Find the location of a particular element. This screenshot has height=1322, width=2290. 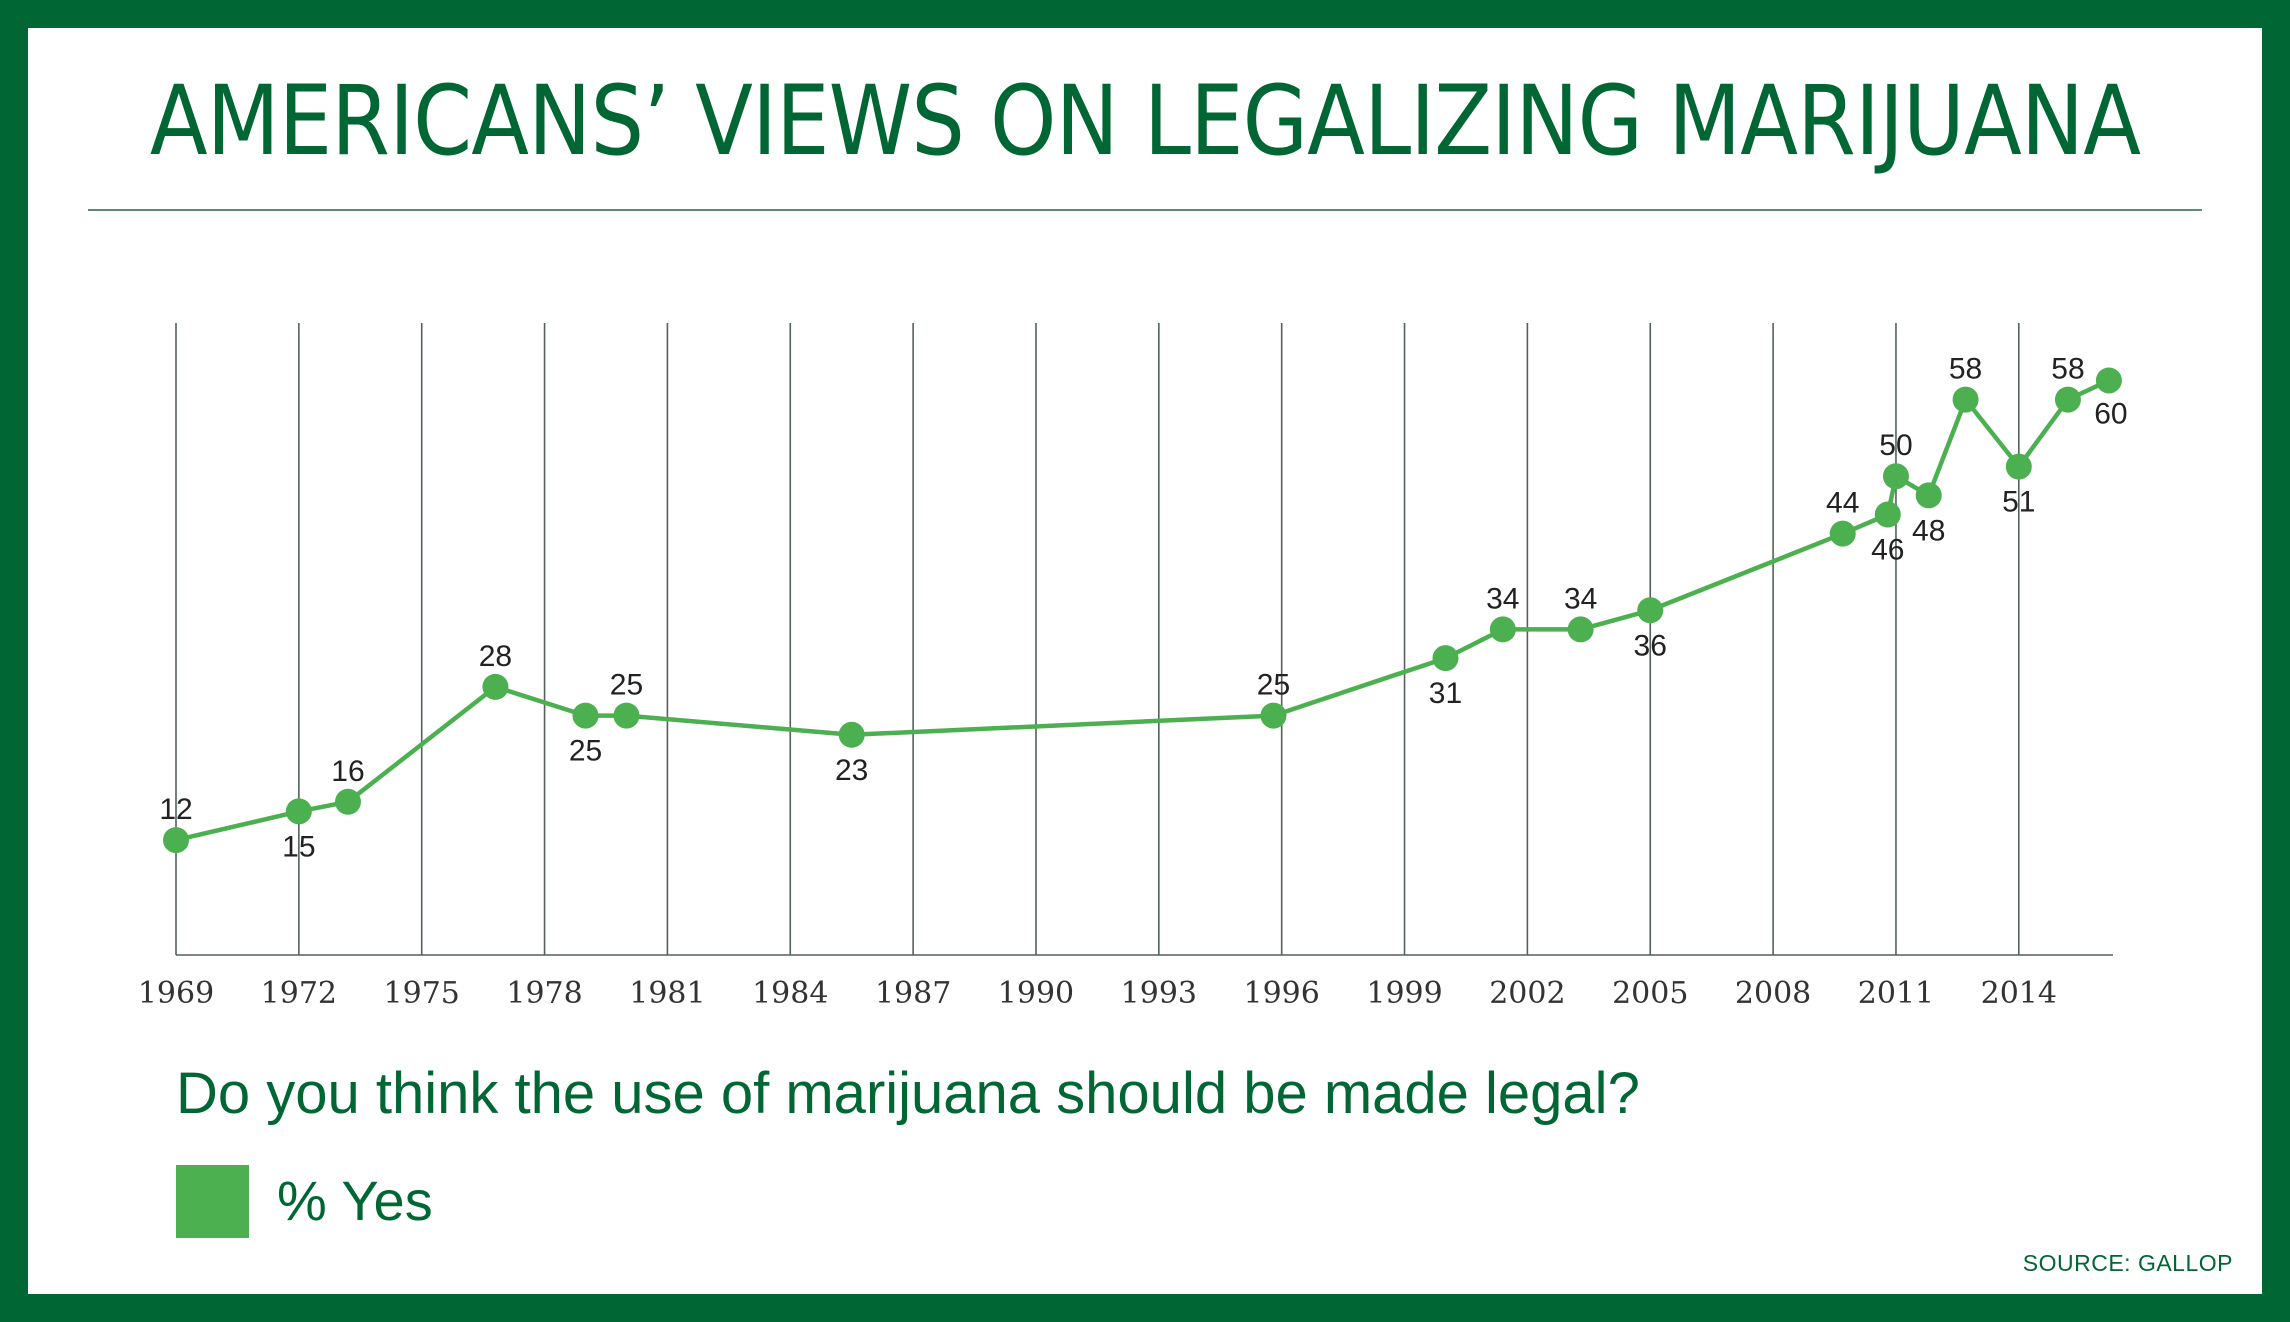

x-tick-label-2005: 2005 is located at coordinates (1650, 993).